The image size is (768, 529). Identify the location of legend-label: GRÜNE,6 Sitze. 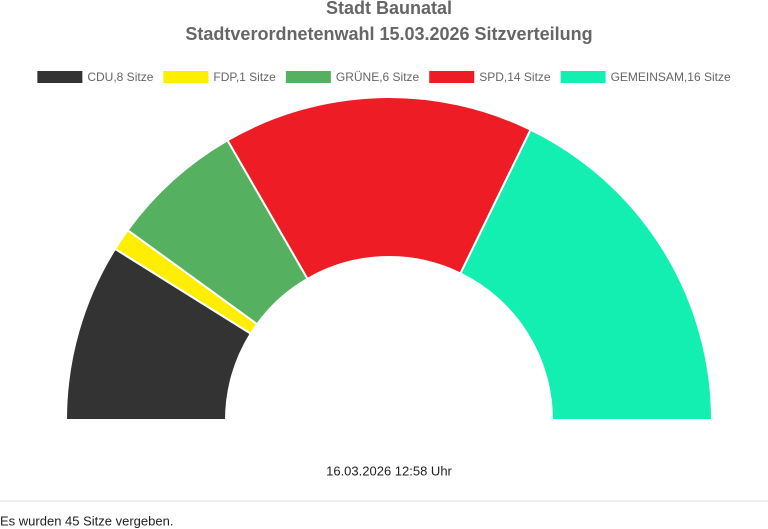
(378, 77).